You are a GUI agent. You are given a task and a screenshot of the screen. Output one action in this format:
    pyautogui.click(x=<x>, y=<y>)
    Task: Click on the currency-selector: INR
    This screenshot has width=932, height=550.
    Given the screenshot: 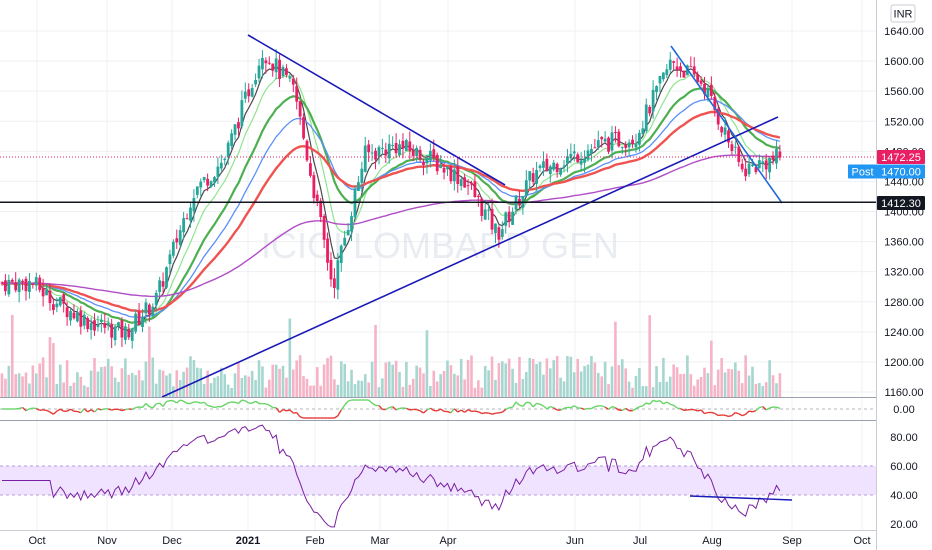 What is the action you would take?
    pyautogui.click(x=903, y=13)
    